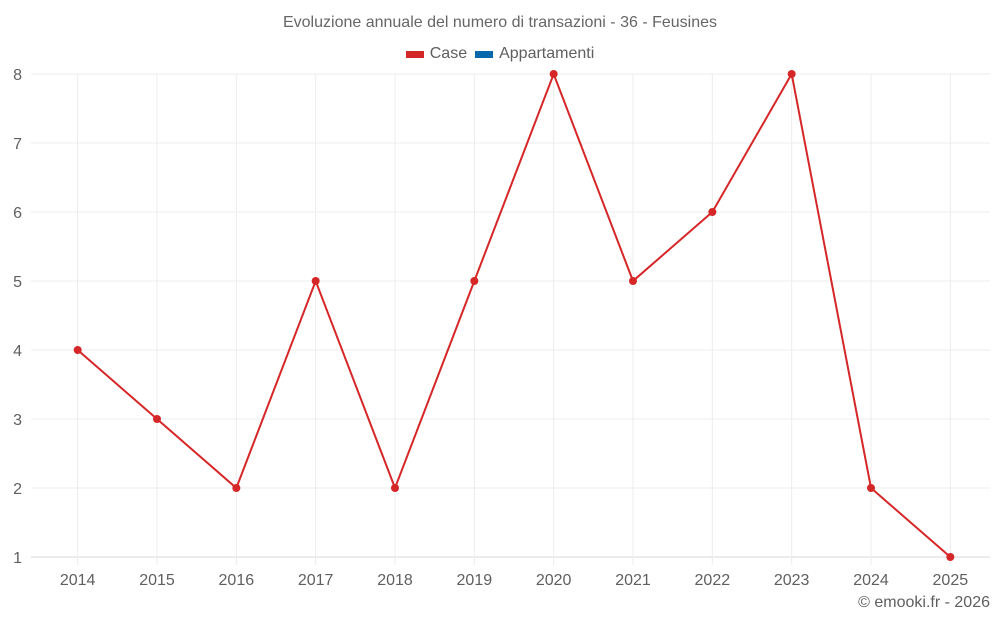 The image size is (1000, 625). What do you see at coordinates (17, 282) in the screenshot?
I see `y-tick-label: 5` at bounding box center [17, 282].